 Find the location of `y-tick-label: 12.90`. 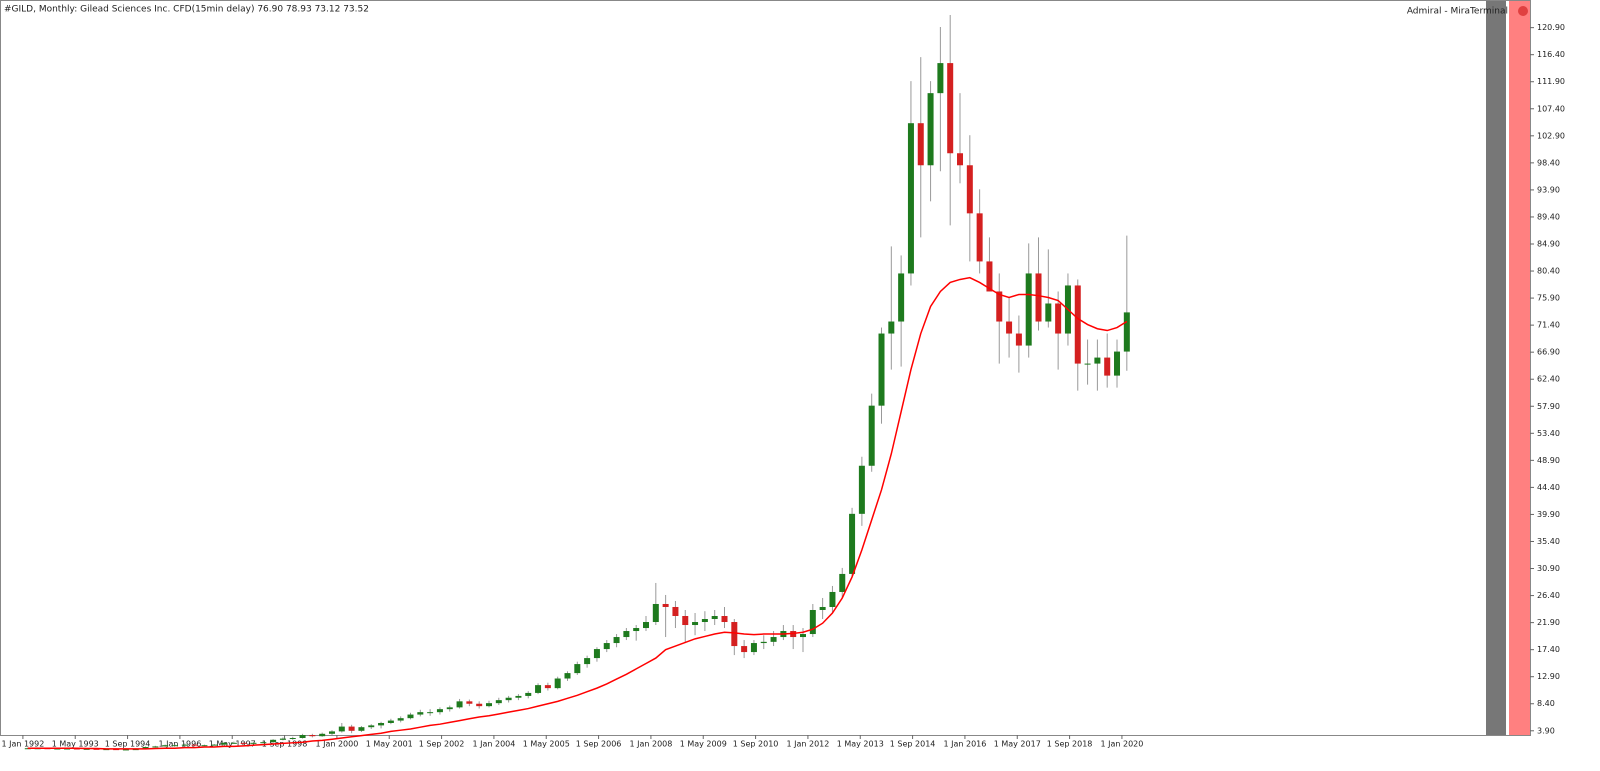

y-tick-label: 12.90 is located at coordinates (1548, 676).